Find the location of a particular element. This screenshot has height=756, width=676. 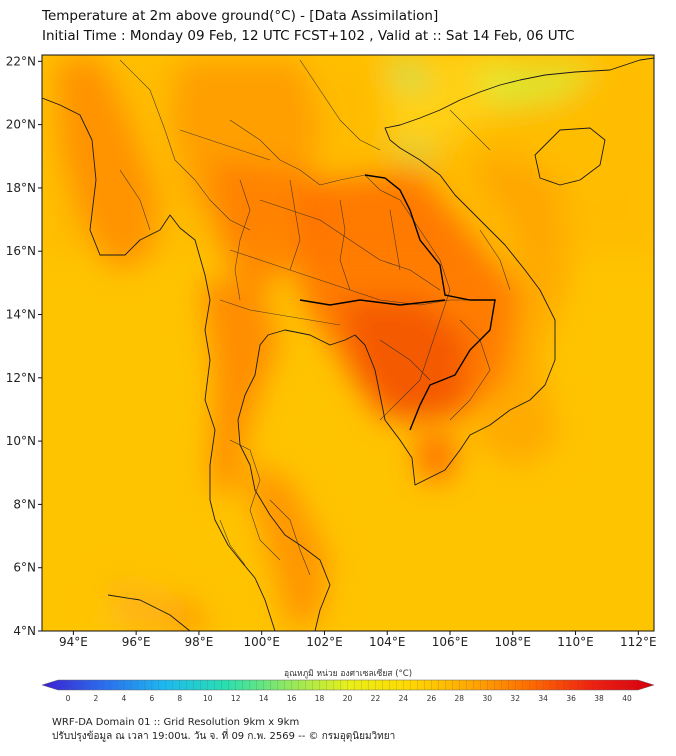

colorbar-tick-label: 28 is located at coordinates (460, 698).